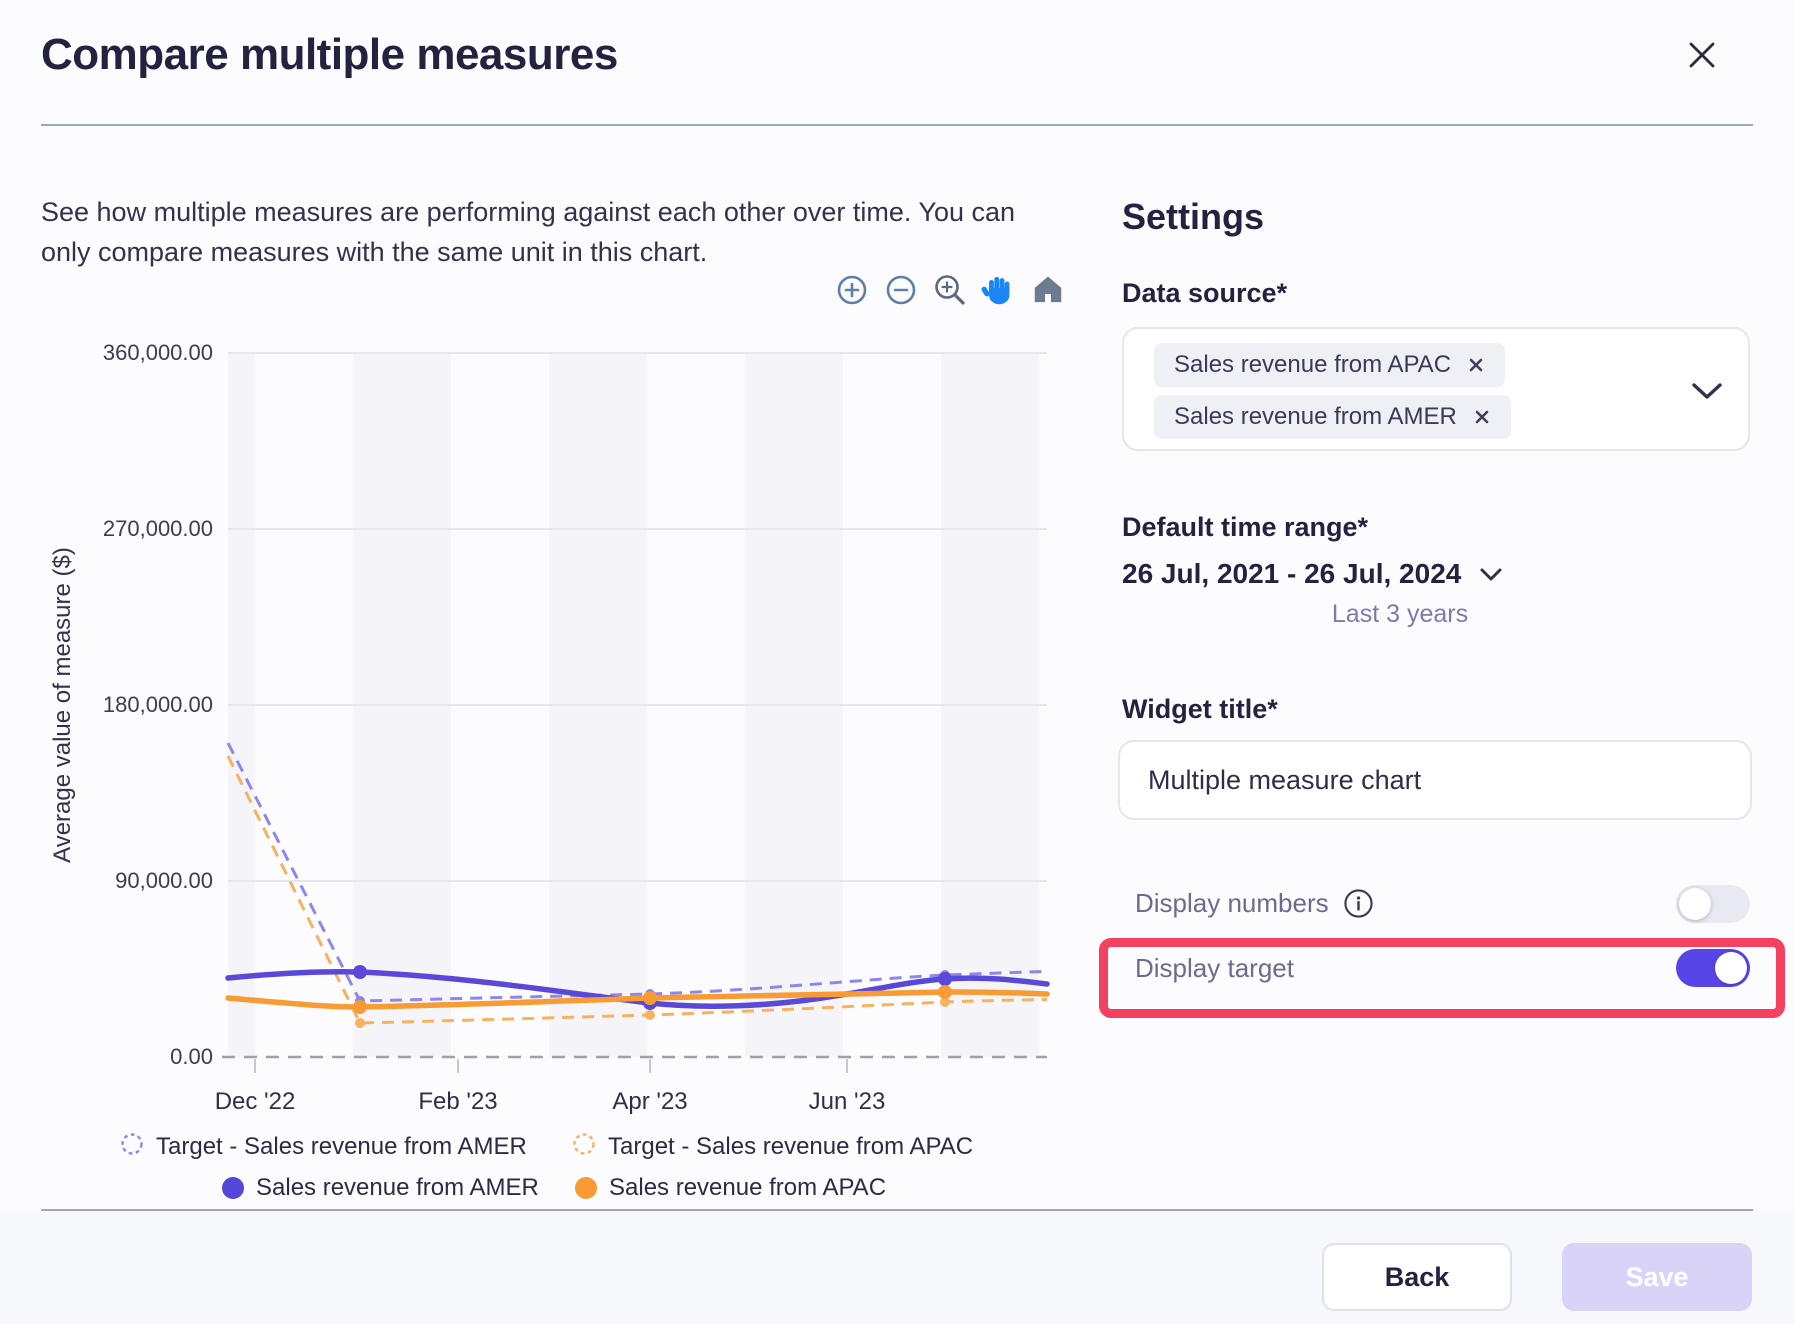  What do you see at coordinates (397, 1187) in the screenshot?
I see `legend-label: Sales revenue from AMER` at bounding box center [397, 1187].